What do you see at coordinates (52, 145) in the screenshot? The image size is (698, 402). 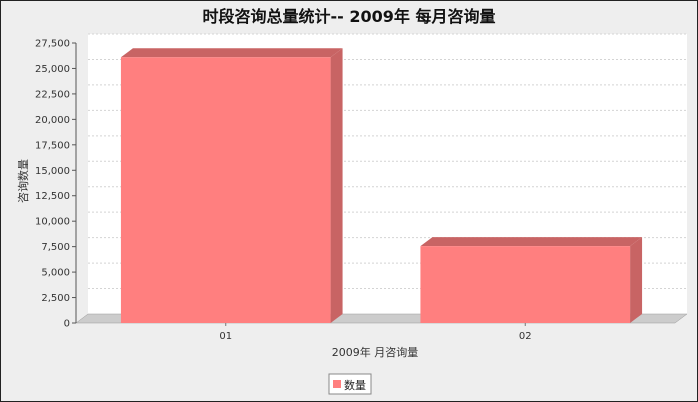 I see `y-tick-label: 17,500` at bounding box center [52, 145].